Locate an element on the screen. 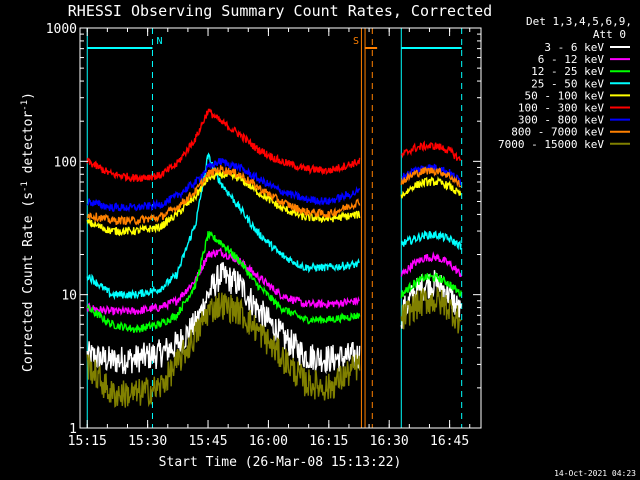 The height and width of the screenshot is (480, 640). legend-label-6-12-kev: 6 - 12 keV is located at coordinates (571, 59).